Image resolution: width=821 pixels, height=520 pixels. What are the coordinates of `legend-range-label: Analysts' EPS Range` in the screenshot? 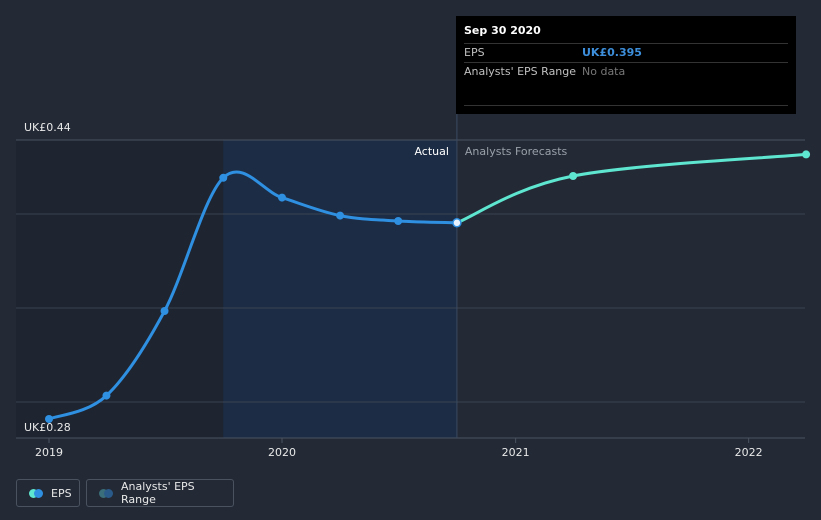 It's located at (158, 493).